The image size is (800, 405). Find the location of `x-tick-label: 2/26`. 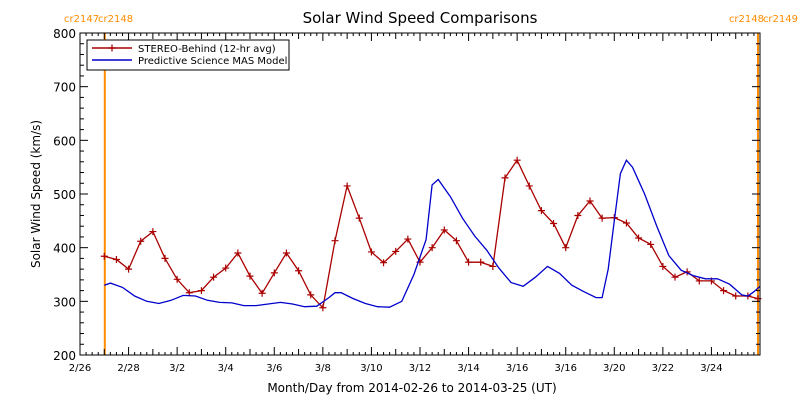

x-tick-label: 2/26 is located at coordinates (80, 368).